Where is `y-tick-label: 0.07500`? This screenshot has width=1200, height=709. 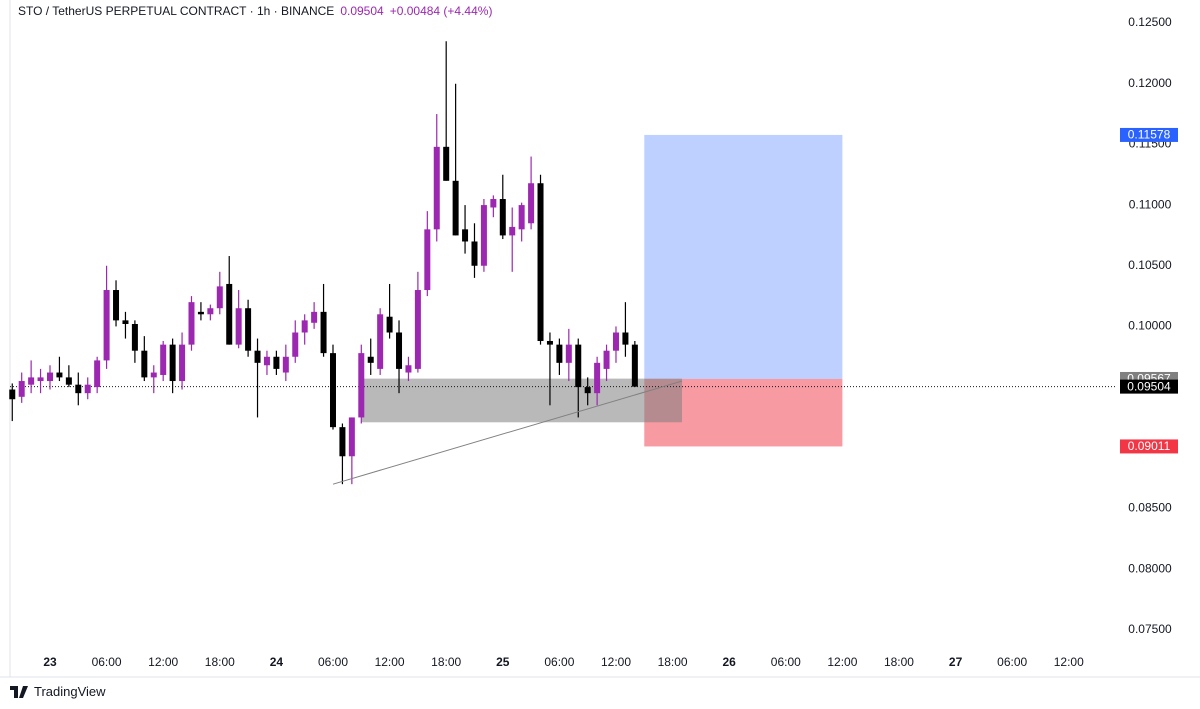 y-tick-label: 0.07500 is located at coordinates (1150, 629).